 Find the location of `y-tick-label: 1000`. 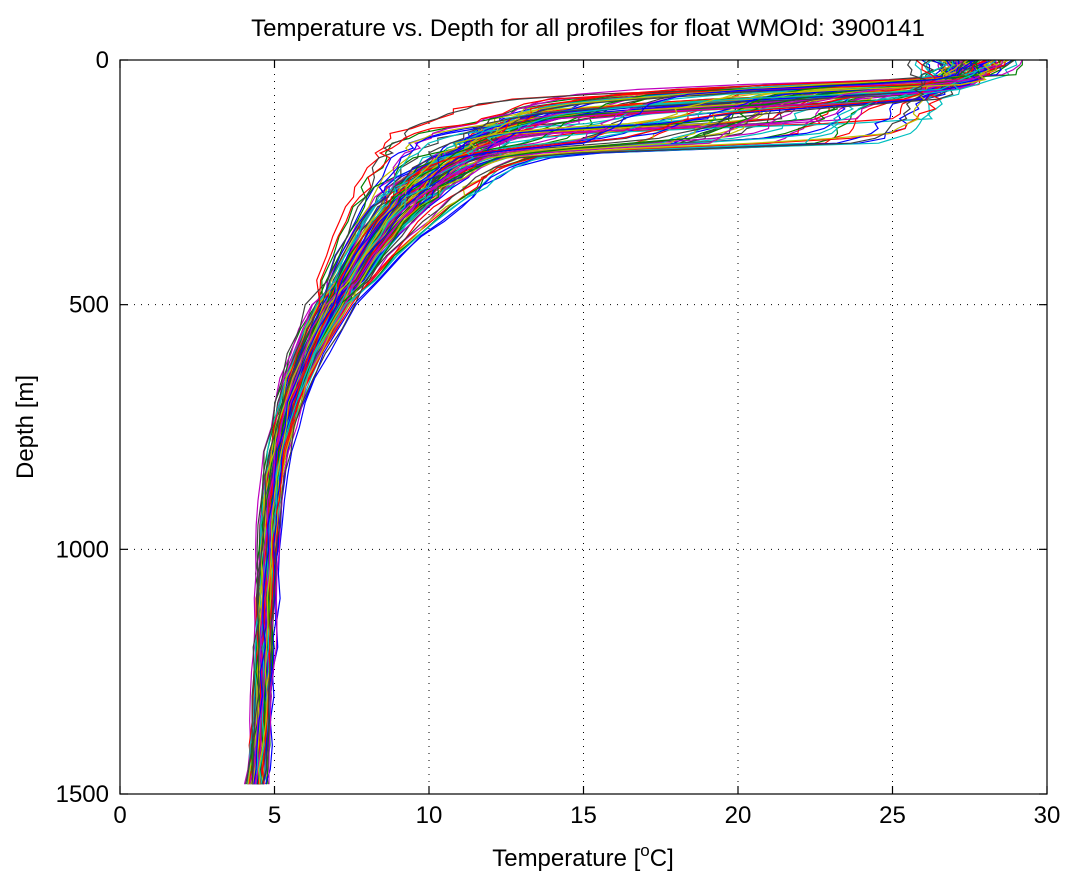

y-tick-label: 1000 is located at coordinates (82, 549).